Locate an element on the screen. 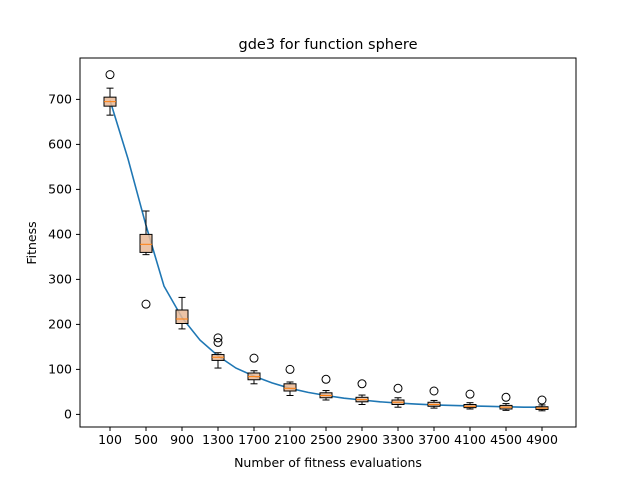  x-tick-label: 3700 is located at coordinates (434, 439).